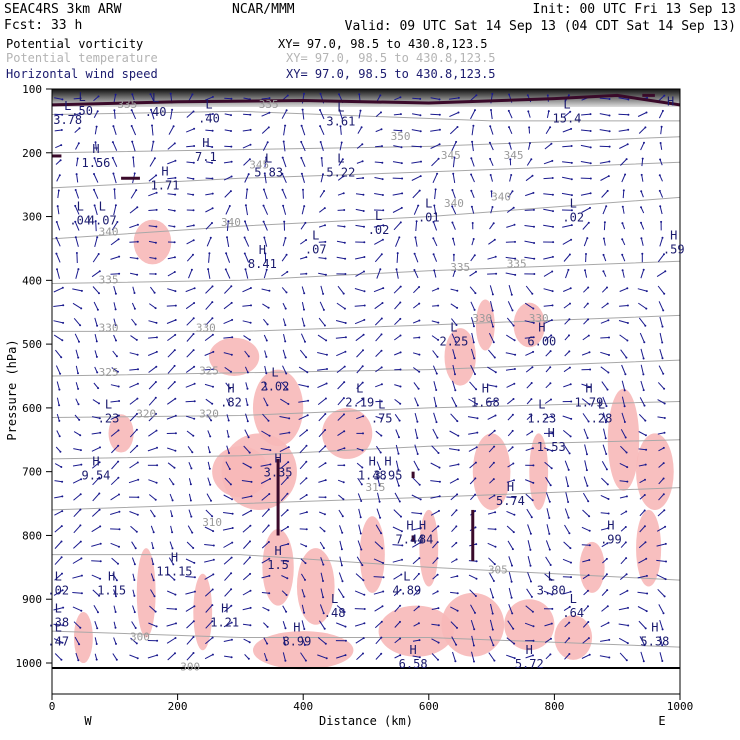 The width and height of the screenshot is (740, 740). I want to click on x-axis-west-label: W, so click(88, 721).